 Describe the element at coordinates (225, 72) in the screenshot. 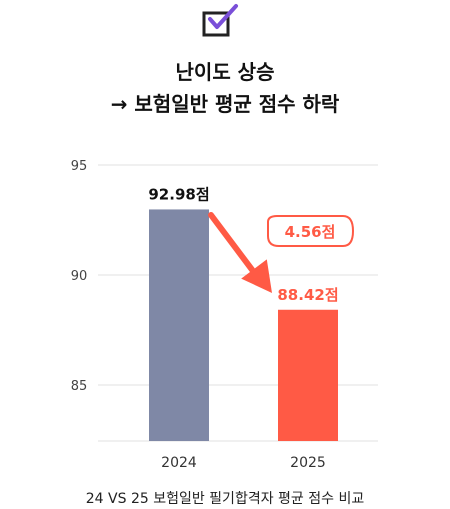

I see `title-line-1: 난이도 상승` at that location.